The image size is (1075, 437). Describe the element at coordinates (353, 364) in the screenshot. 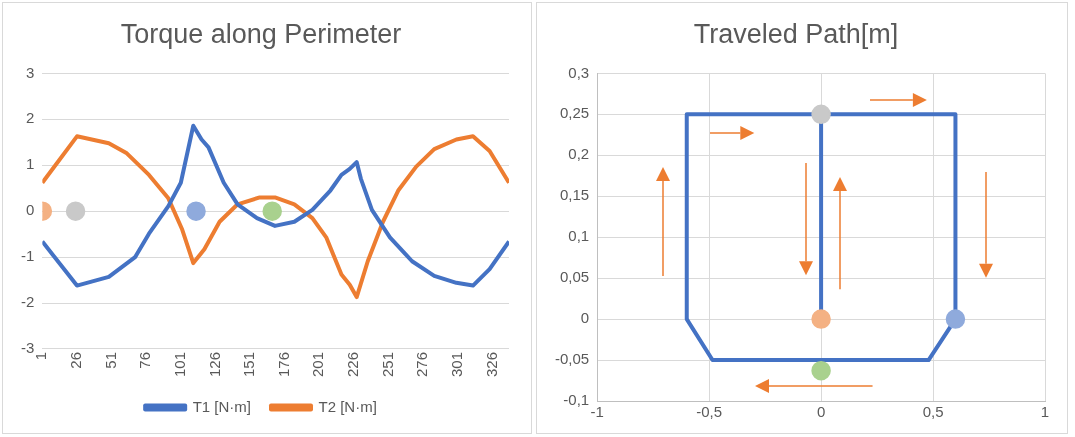

I see `x-tick-label: 226` at that location.